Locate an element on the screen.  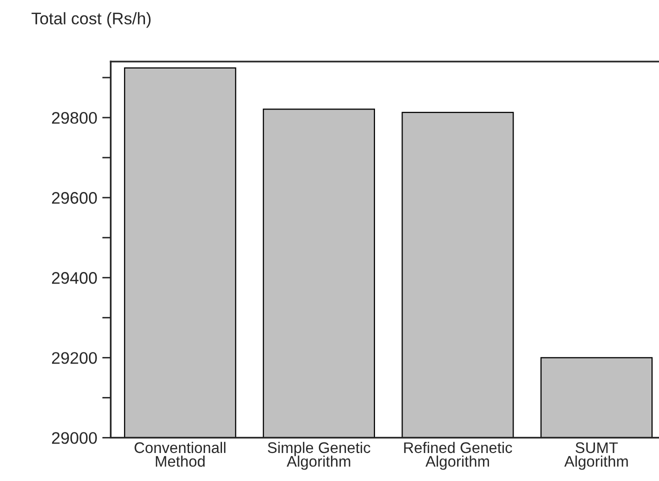
y-tick-label: 29200 is located at coordinates (74, 358).